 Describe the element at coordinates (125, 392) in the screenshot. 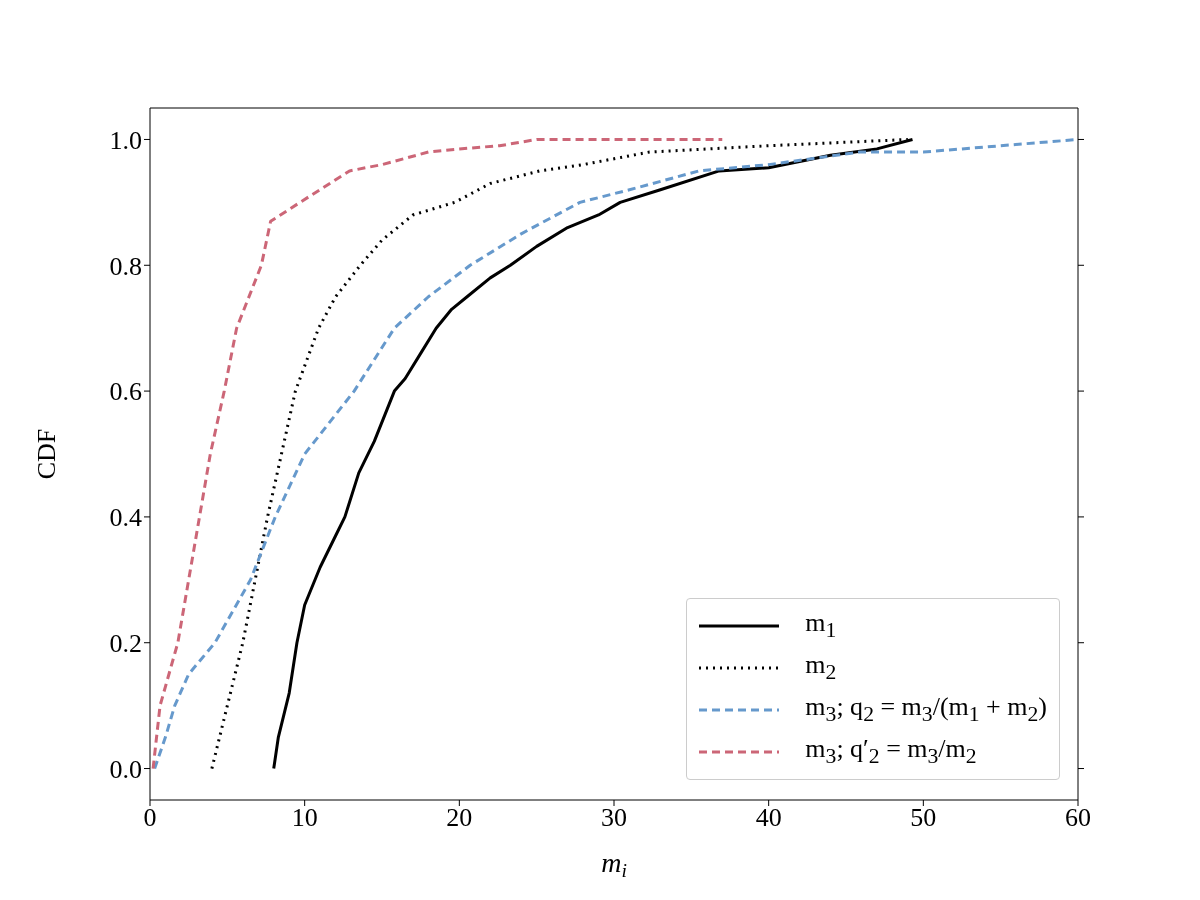

I see `y-tick-label: 0.6` at that location.